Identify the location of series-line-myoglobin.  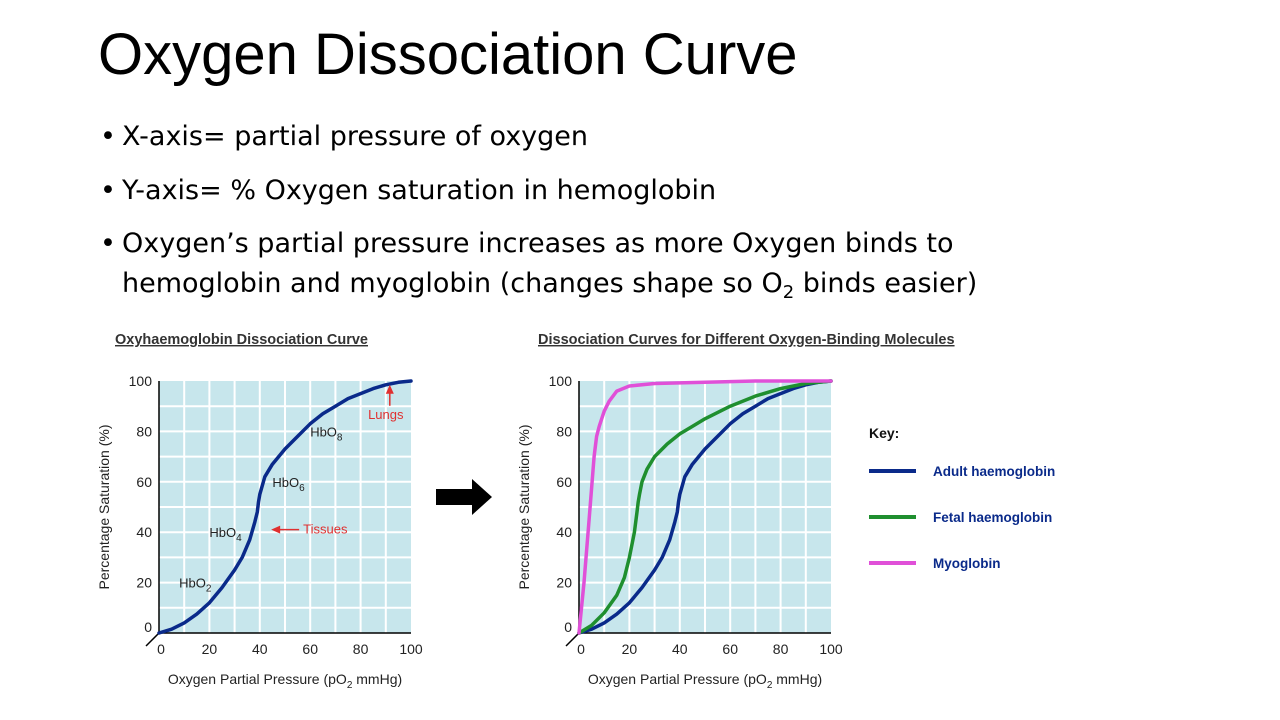
(705, 507).